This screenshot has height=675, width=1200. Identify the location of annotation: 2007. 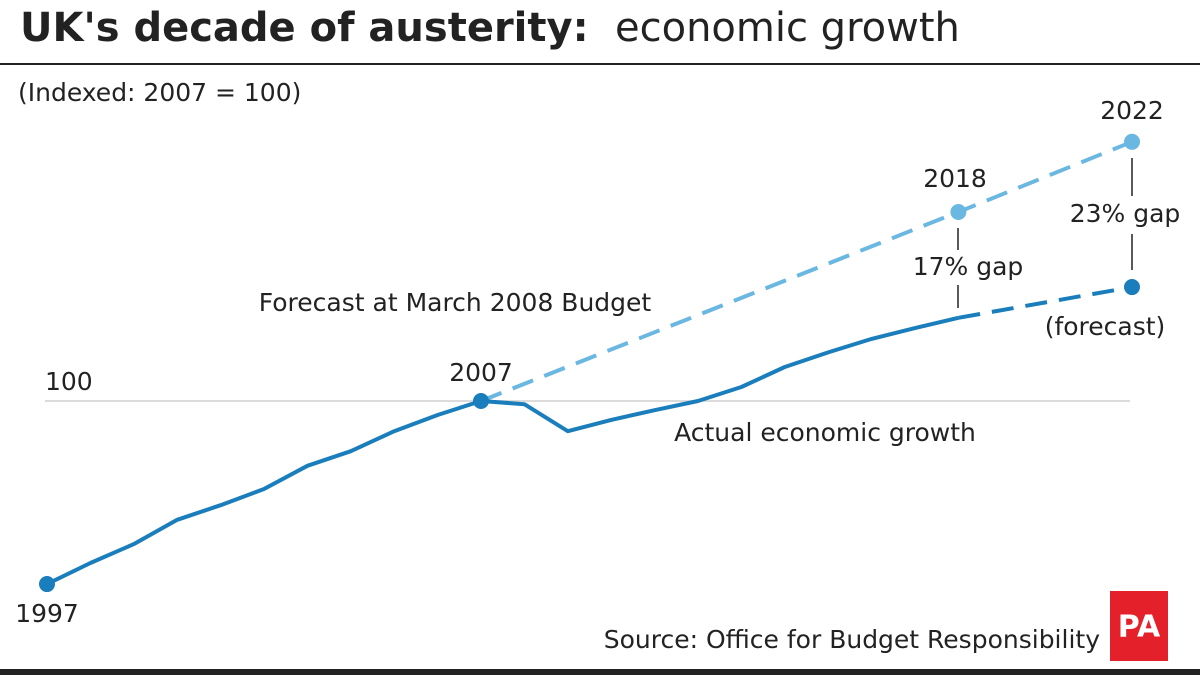
(481, 372).